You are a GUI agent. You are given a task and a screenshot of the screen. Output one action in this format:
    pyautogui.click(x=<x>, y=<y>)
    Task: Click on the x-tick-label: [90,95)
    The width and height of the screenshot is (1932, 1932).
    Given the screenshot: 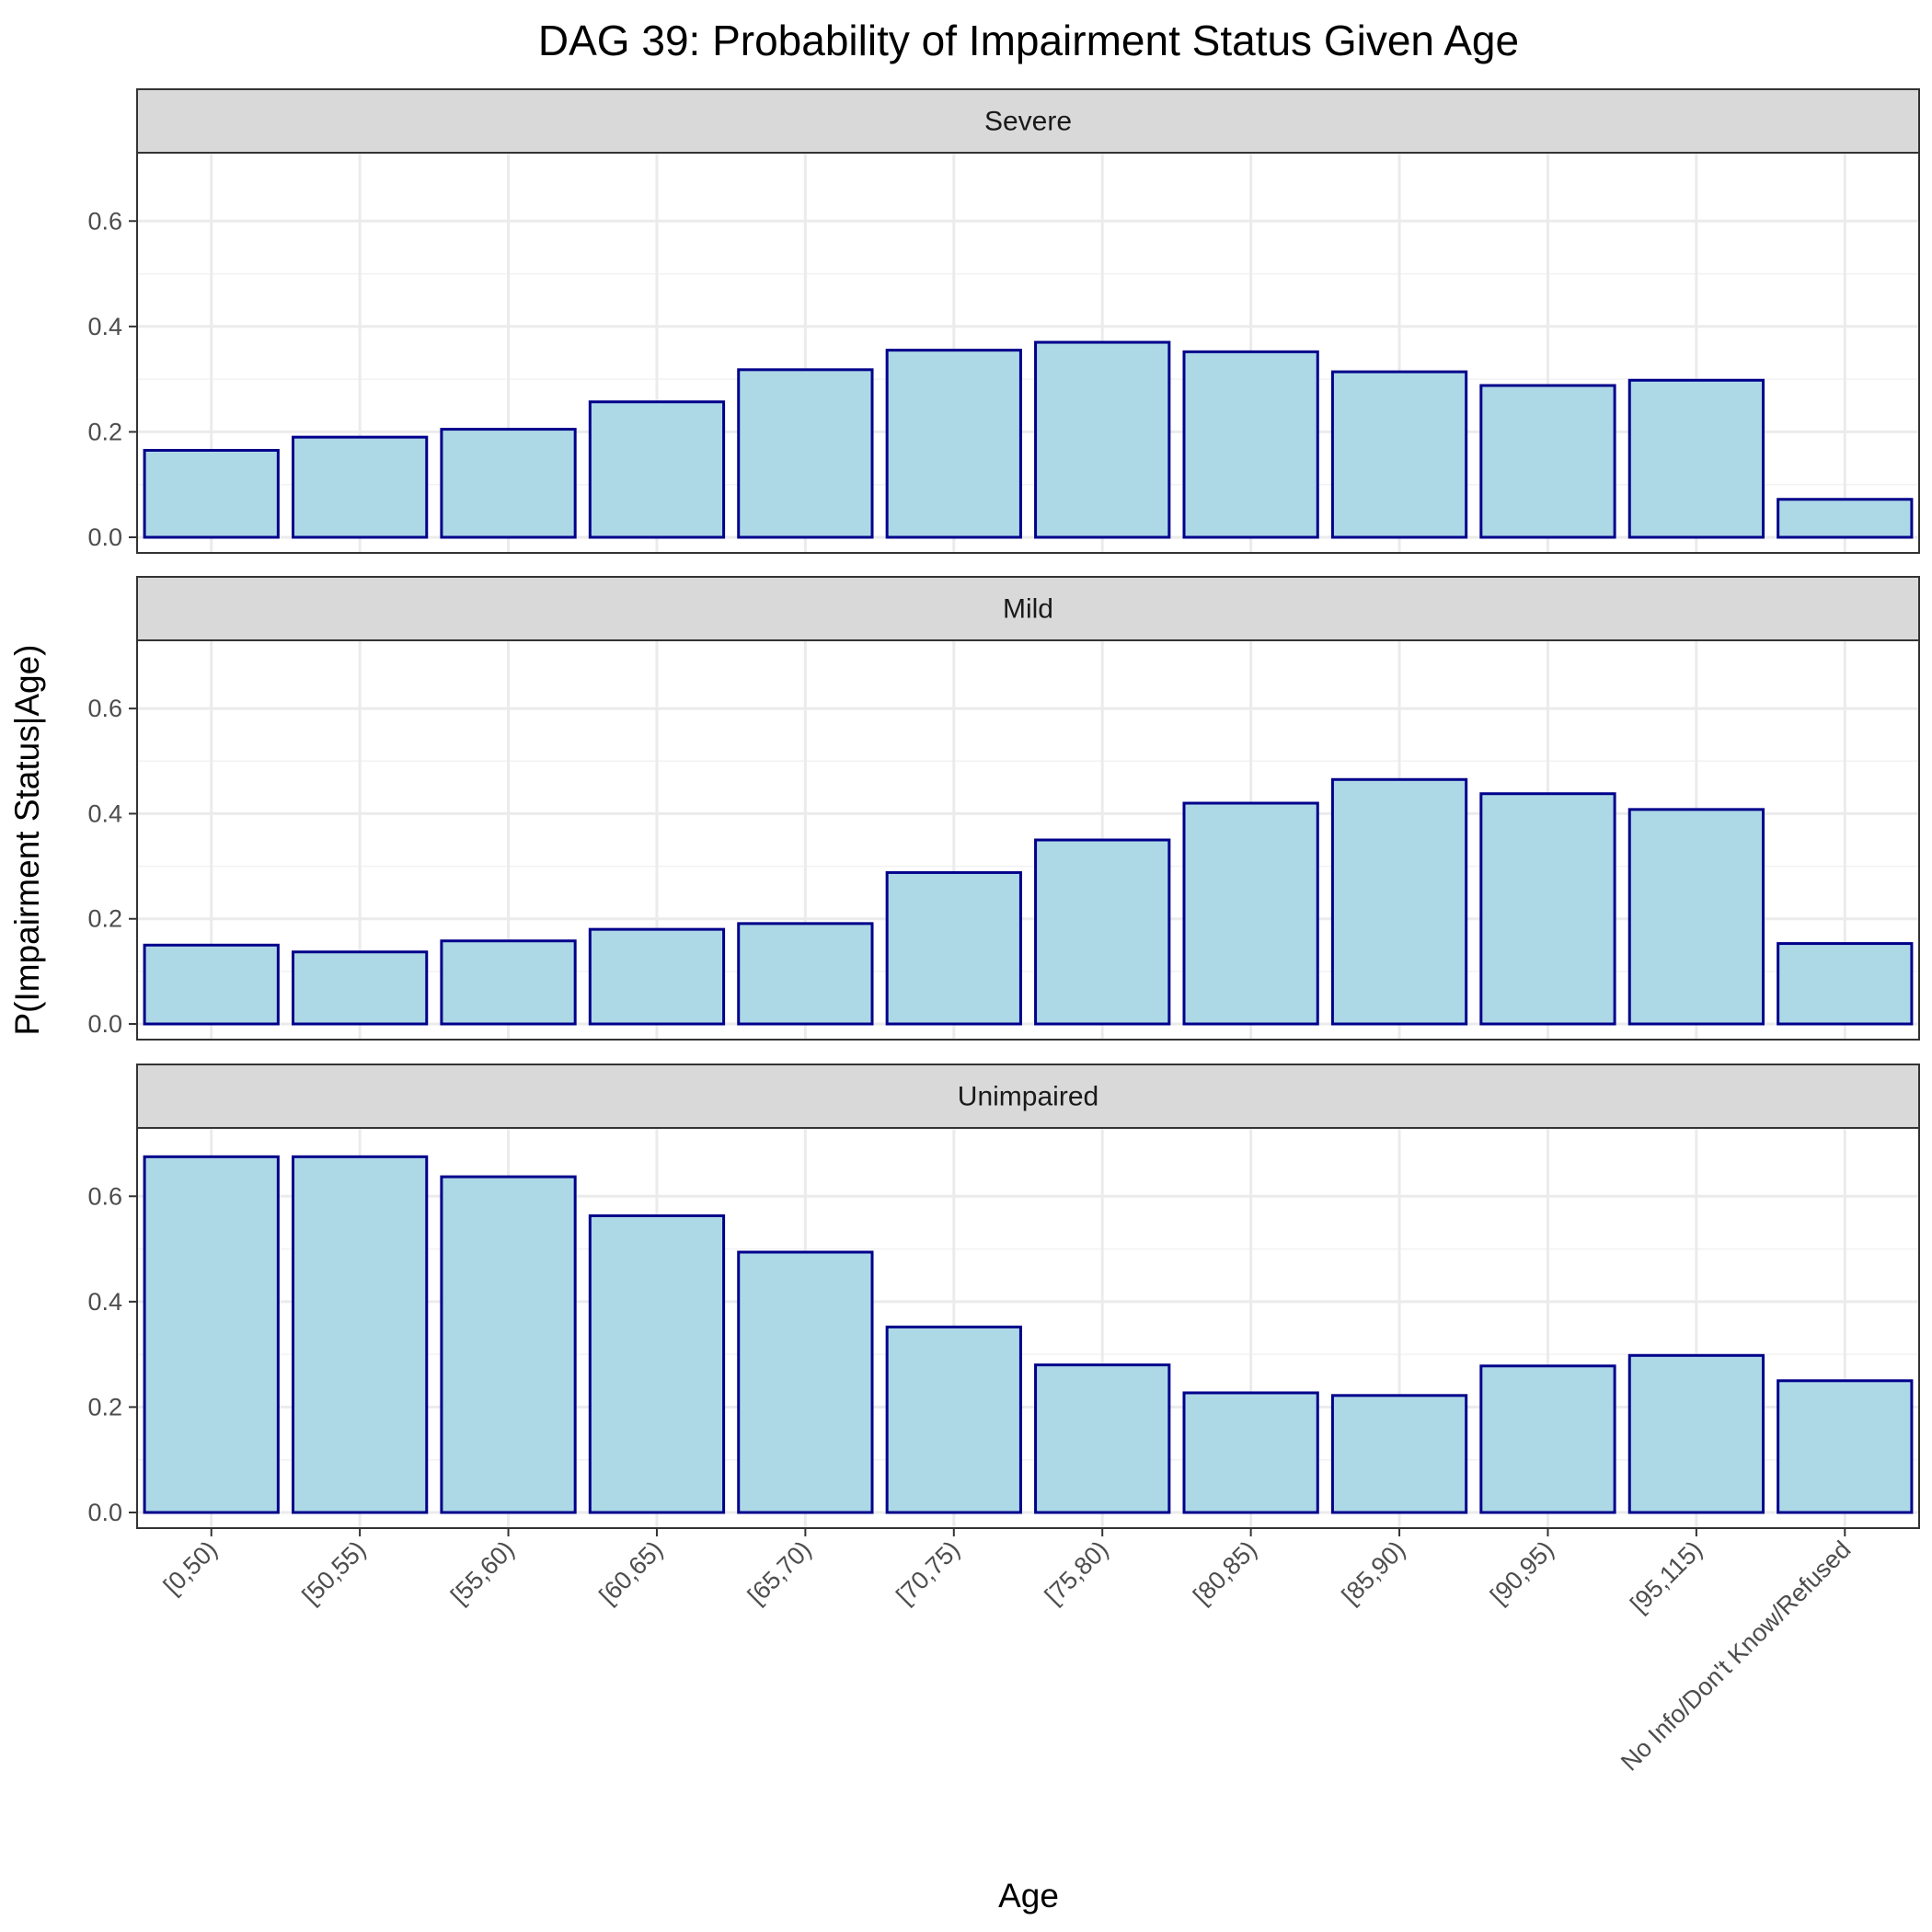 What is the action you would take?
    pyautogui.click(x=1522, y=1572)
    